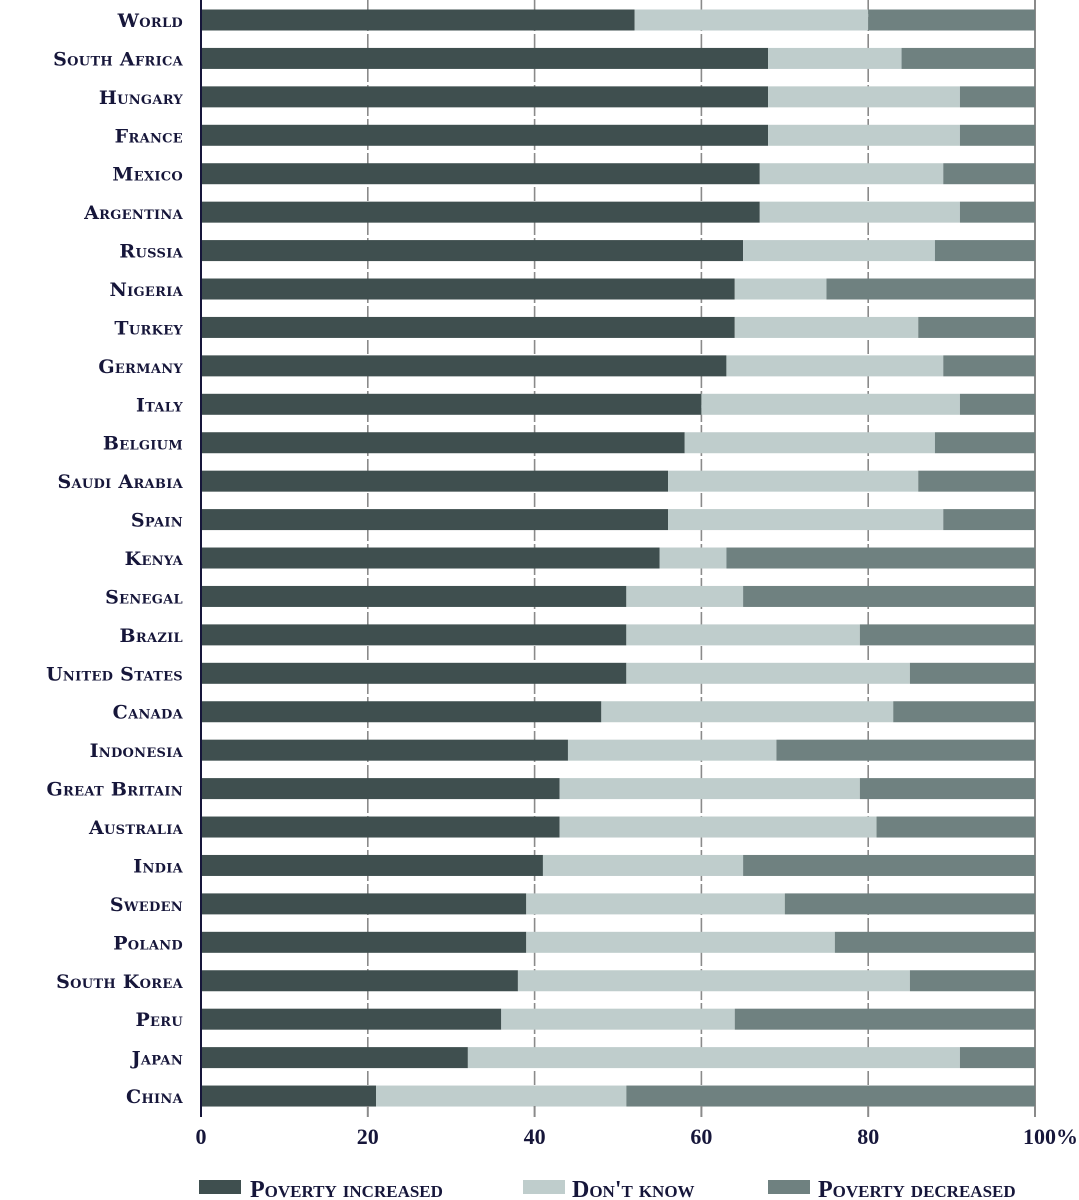 The width and height of the screenshot is (1079, 1200). Describe the element at coordinates (864, 135) in the screenshot. I see `bar-don-t-know-france` at that location.